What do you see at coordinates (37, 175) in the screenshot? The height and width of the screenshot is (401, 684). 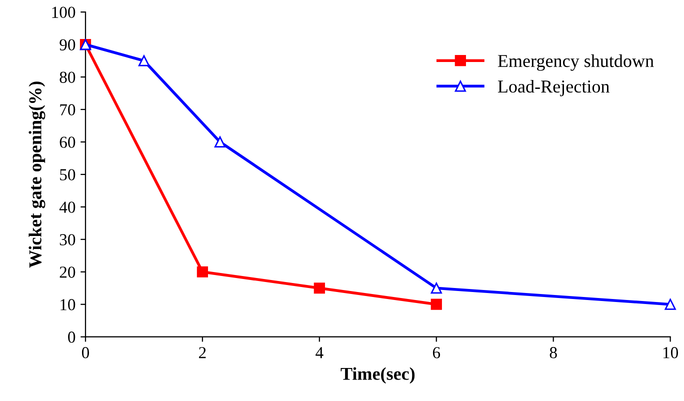 I see `y-axis-title: Wicket gate opening(%)` at bounding box center [37, 175].